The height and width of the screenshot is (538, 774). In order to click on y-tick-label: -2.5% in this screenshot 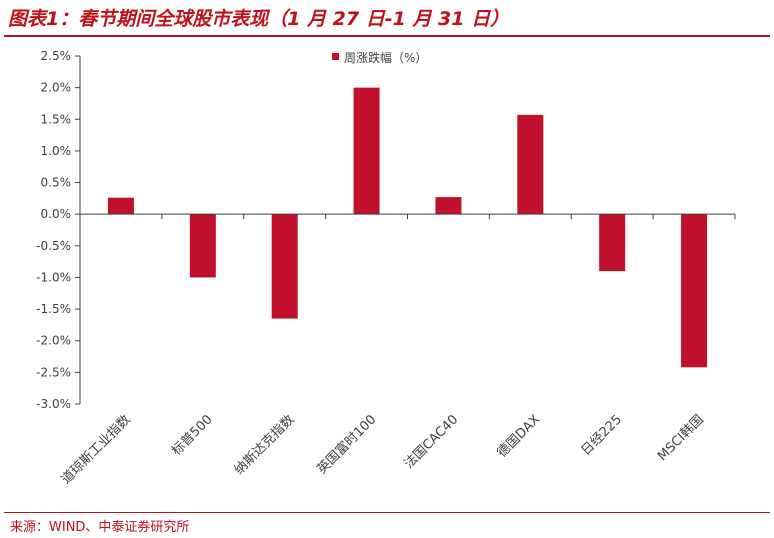, I will do `click(53, 372)`.